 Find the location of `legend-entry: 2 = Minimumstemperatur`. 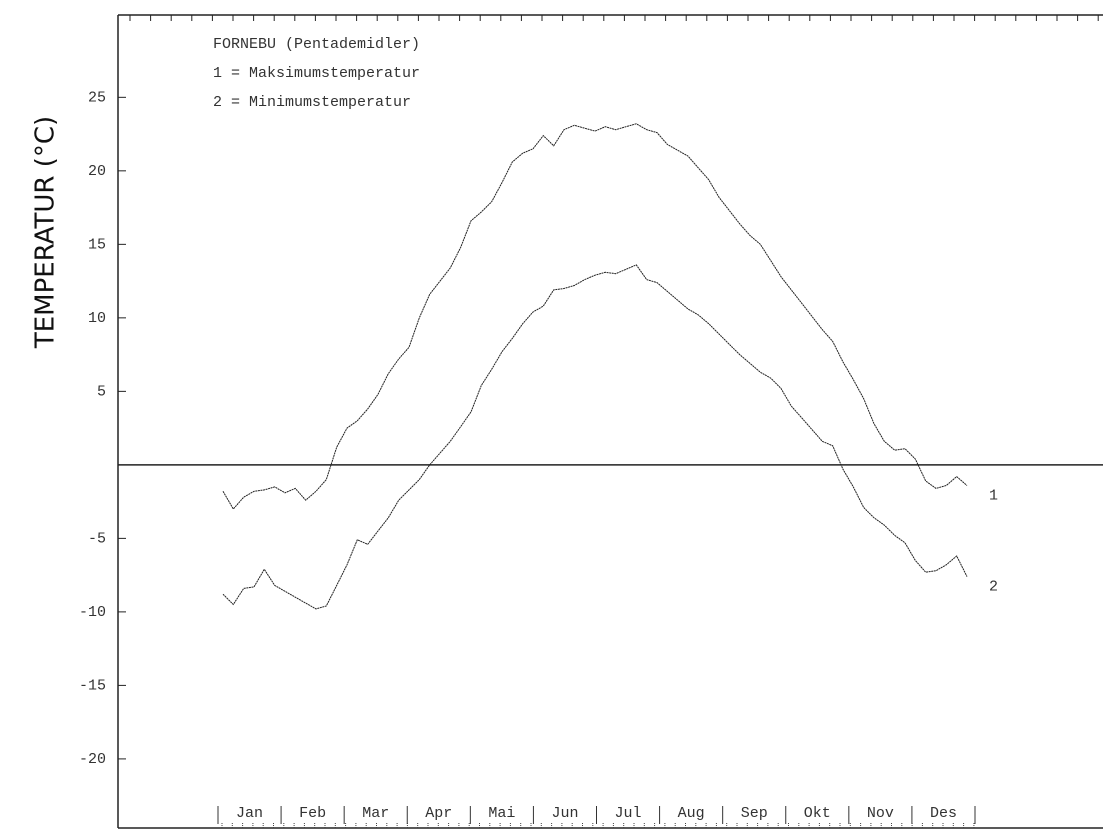

legend-entry: 2 = Minimumstemperatur is located at coordinates (312, 102).